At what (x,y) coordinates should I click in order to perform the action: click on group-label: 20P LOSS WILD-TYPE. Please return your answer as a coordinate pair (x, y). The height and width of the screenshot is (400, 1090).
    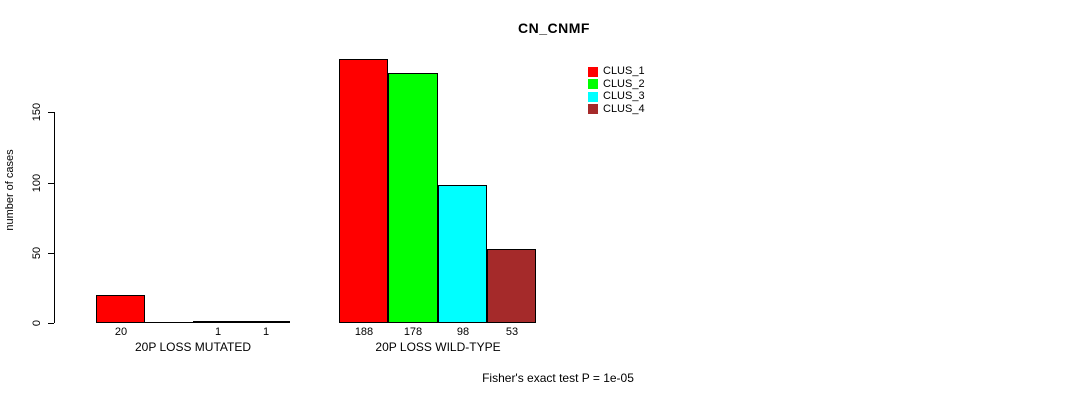
    Looking at the image, I should click on (438, 347).